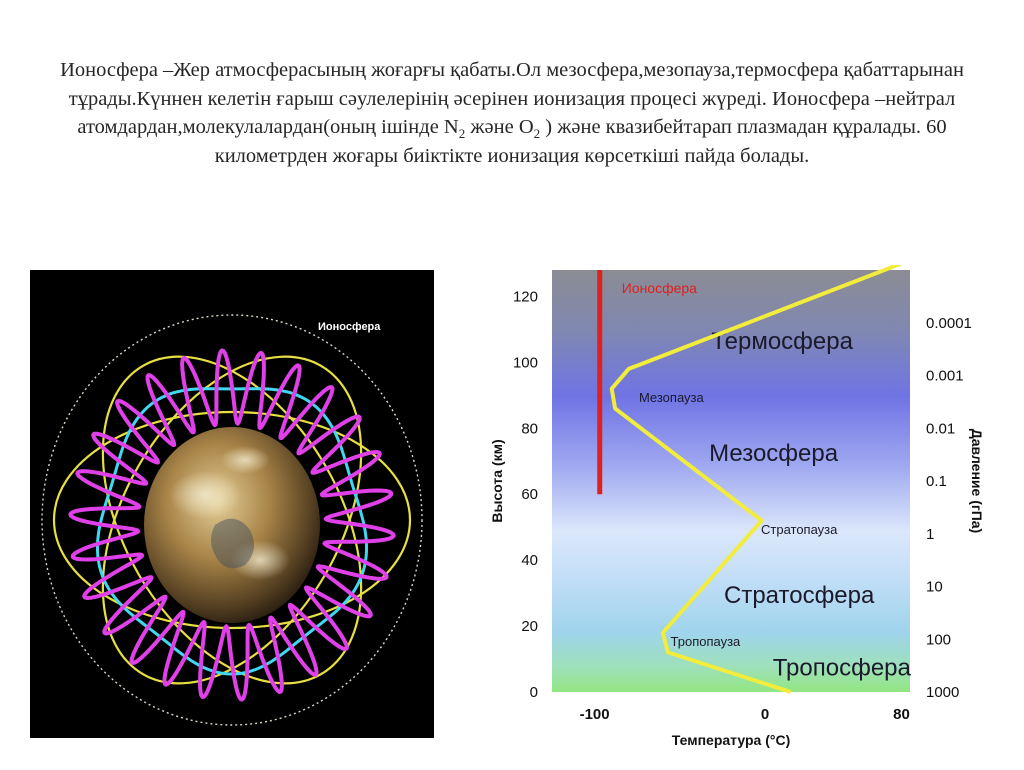 This screenshot has height=770, width=1024. I want to click on ionosphere-bar-label: Ионосфера, so click(659, 288).